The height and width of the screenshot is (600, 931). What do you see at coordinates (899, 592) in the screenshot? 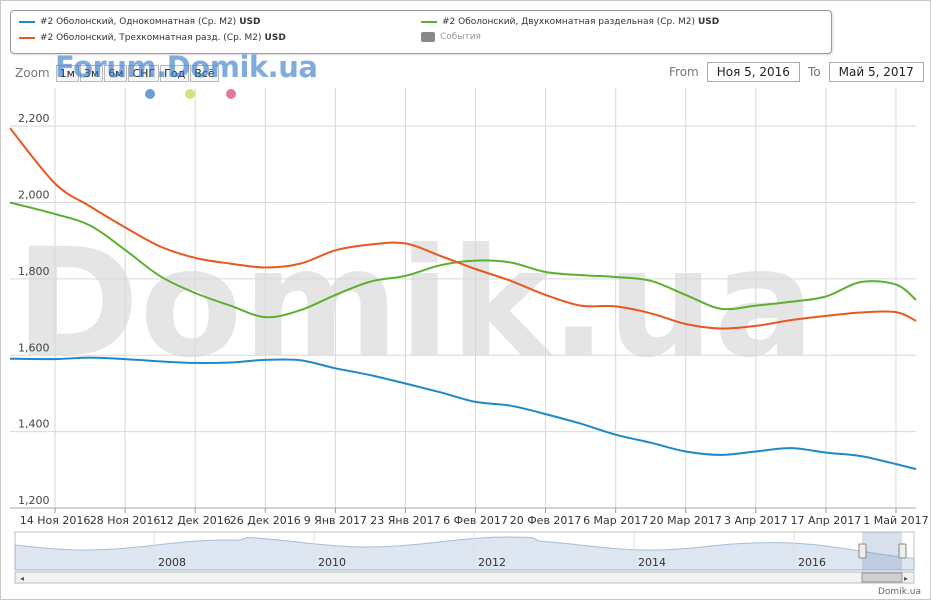
I see `footer-credit: Domik.ua` at bounding box center [899, 592].